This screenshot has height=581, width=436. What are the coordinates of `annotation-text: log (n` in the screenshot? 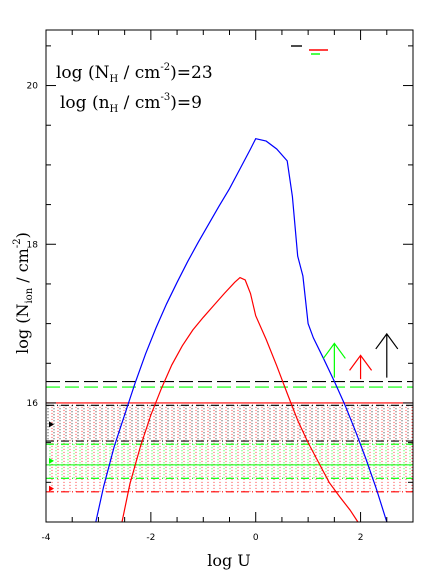 It's located at (85, 103).